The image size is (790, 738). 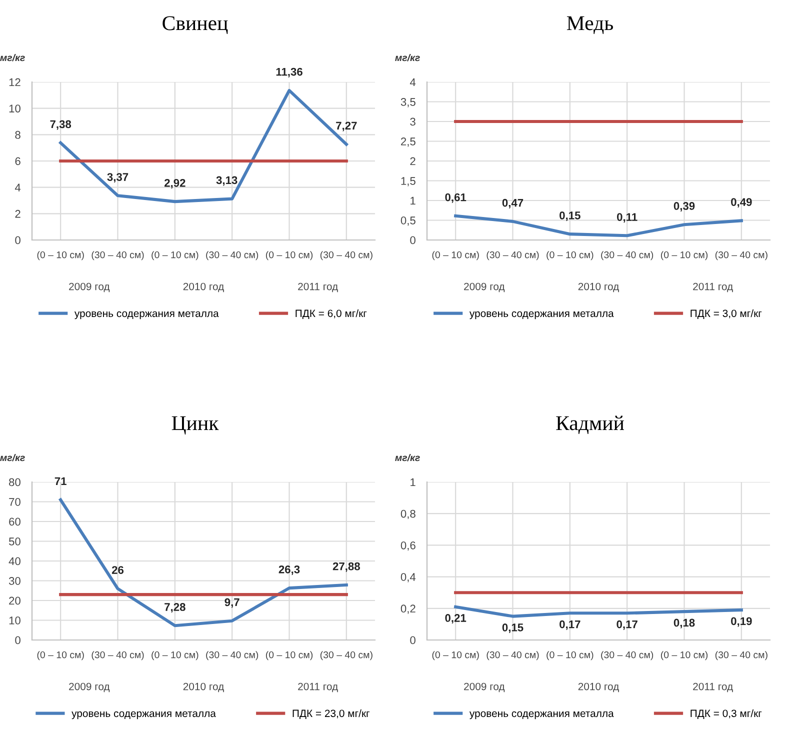 What do you see at coordinates (195, 25) in the screenshot?
I see `chart-title: Свинец` at bounding box center [195, 25].